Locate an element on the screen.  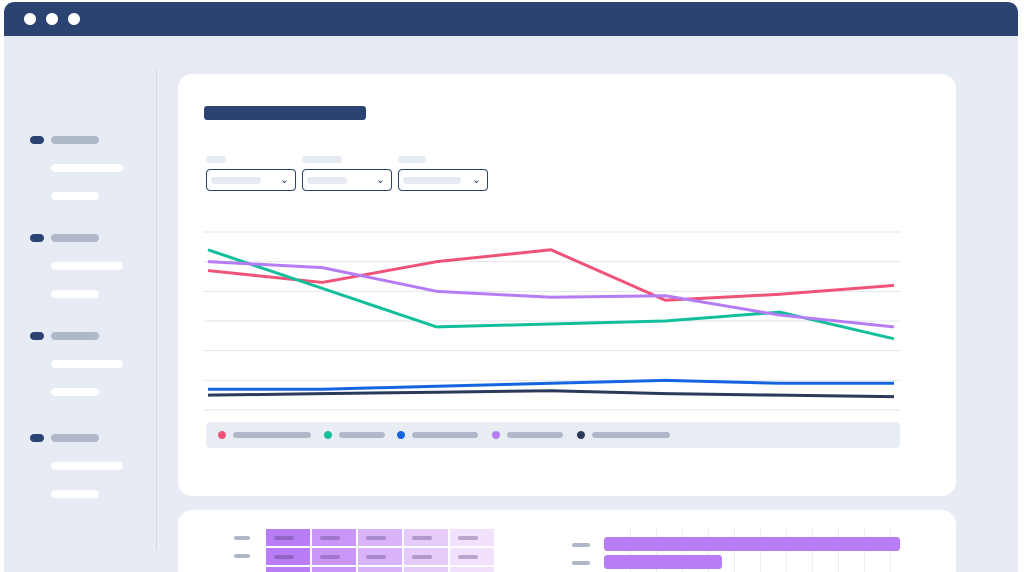
filter-select-3: ⌄ is located at coordinates (443, 180).